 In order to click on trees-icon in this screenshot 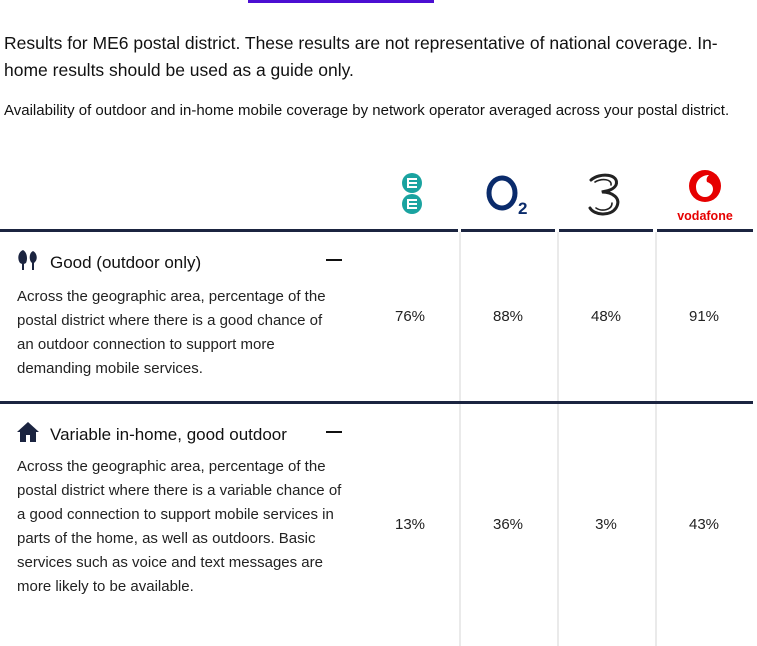, I will do `click(28, 262)`.